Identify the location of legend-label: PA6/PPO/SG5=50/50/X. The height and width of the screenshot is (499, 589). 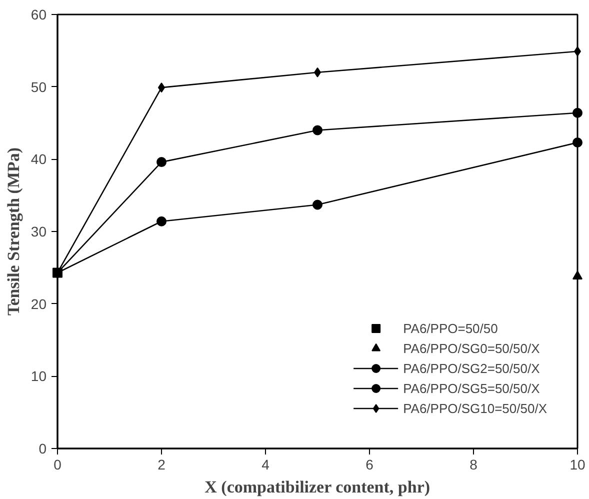
(471, 388).